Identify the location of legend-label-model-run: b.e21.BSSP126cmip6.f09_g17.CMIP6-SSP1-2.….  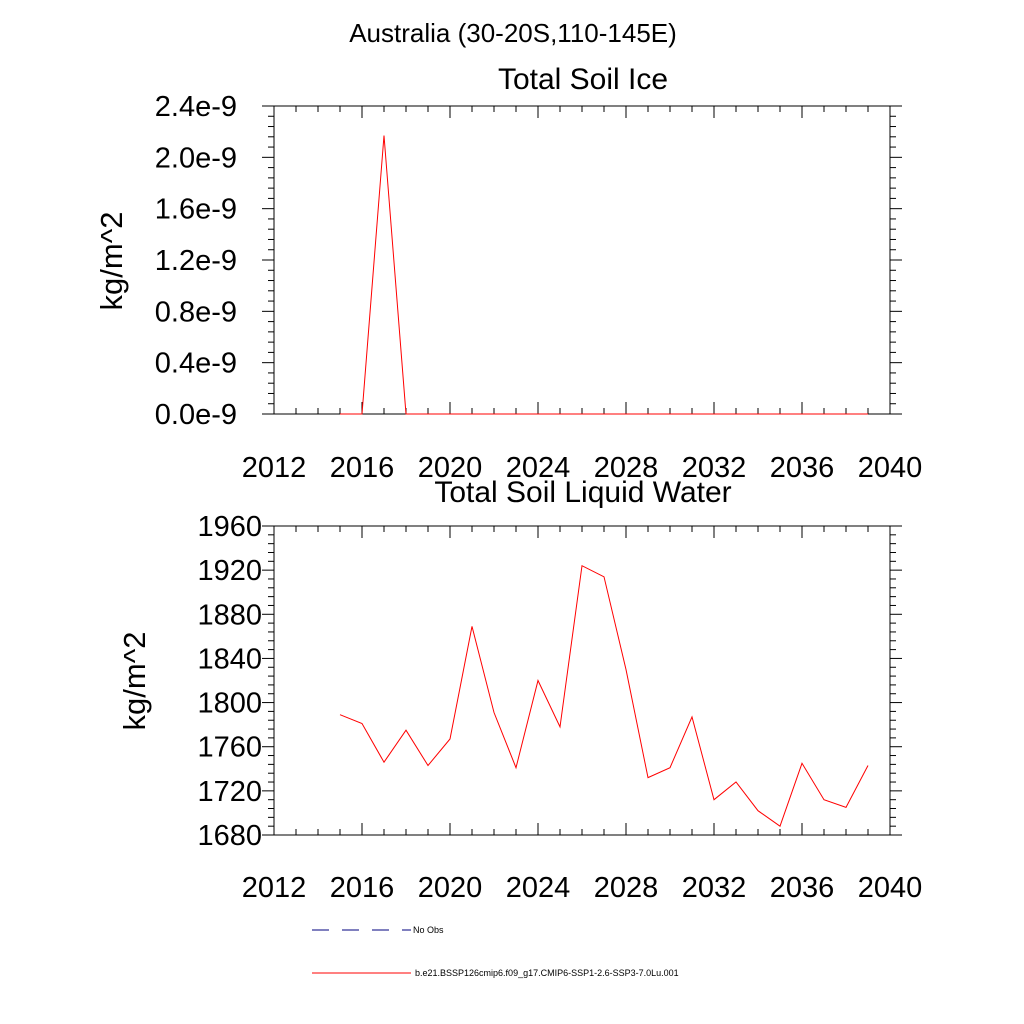
(547, 973).